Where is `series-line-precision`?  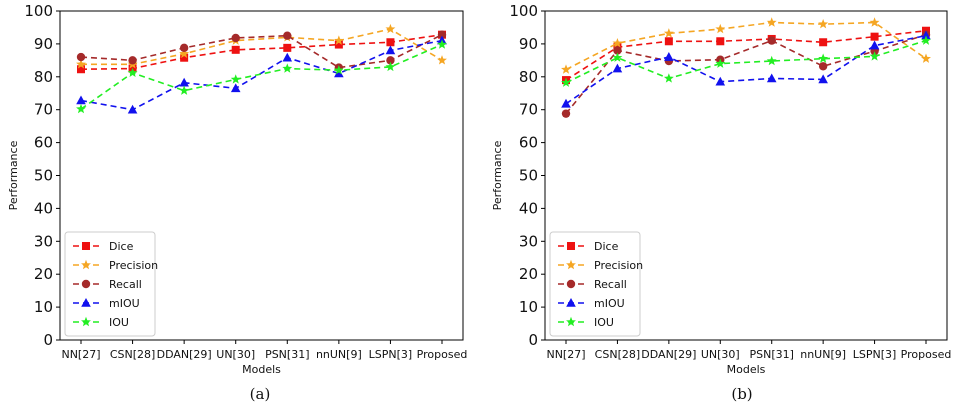 series-line-precision is located at coordinates (262, 47).